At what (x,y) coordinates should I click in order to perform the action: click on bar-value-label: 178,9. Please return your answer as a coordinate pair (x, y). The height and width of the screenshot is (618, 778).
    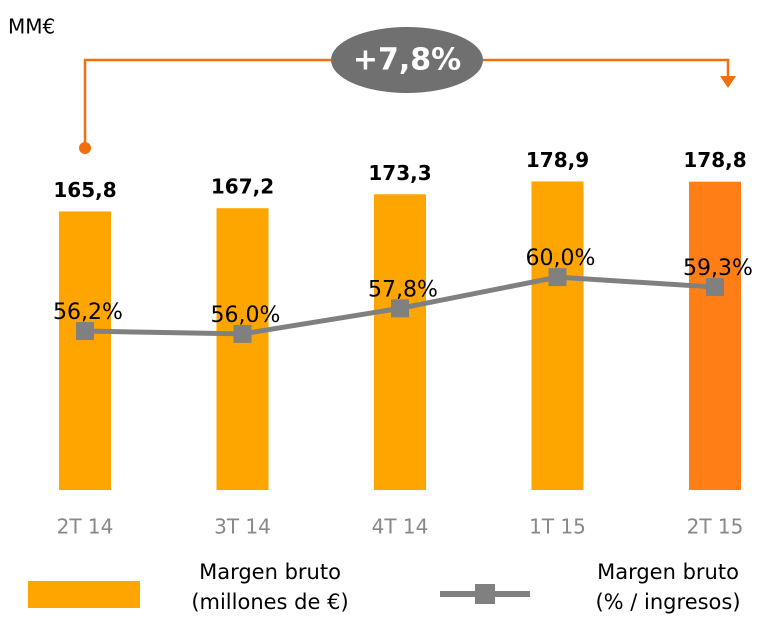
    Looking at the image, I should click on (557, 160).